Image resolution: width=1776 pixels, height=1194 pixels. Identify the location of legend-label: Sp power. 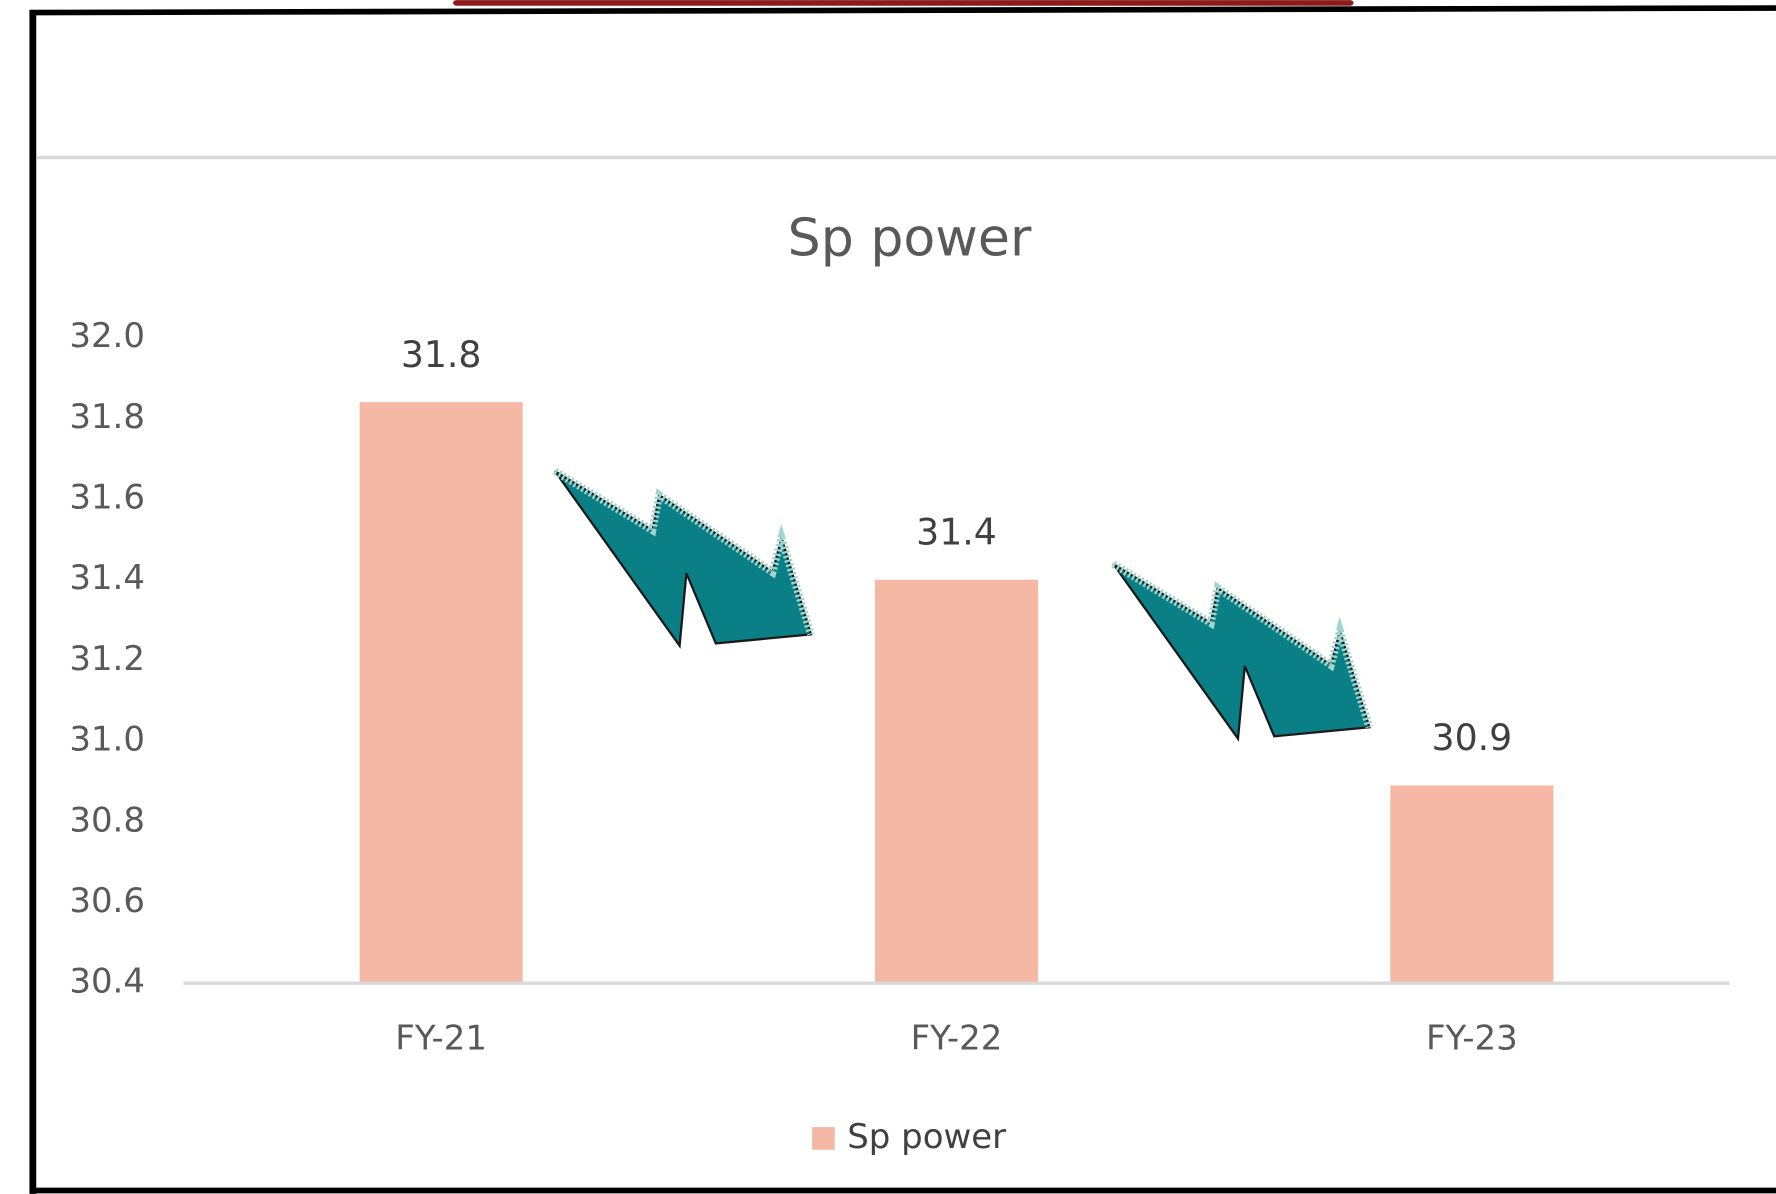
(926, 1137).